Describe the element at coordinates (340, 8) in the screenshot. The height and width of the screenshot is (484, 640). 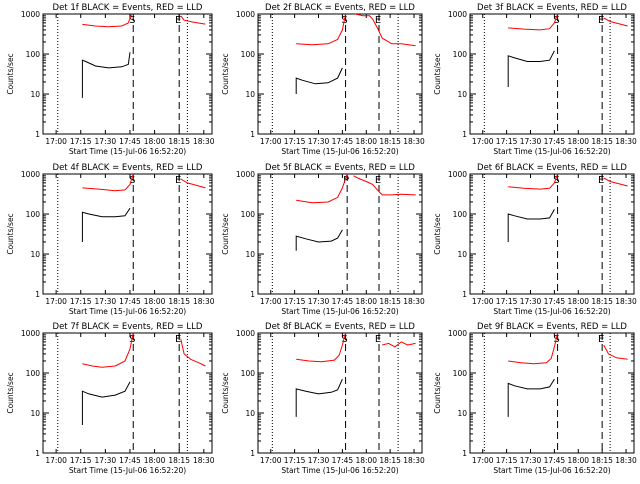
I see `panel-title: Det 2f BLACK = Events, RED = LLD` at that location.